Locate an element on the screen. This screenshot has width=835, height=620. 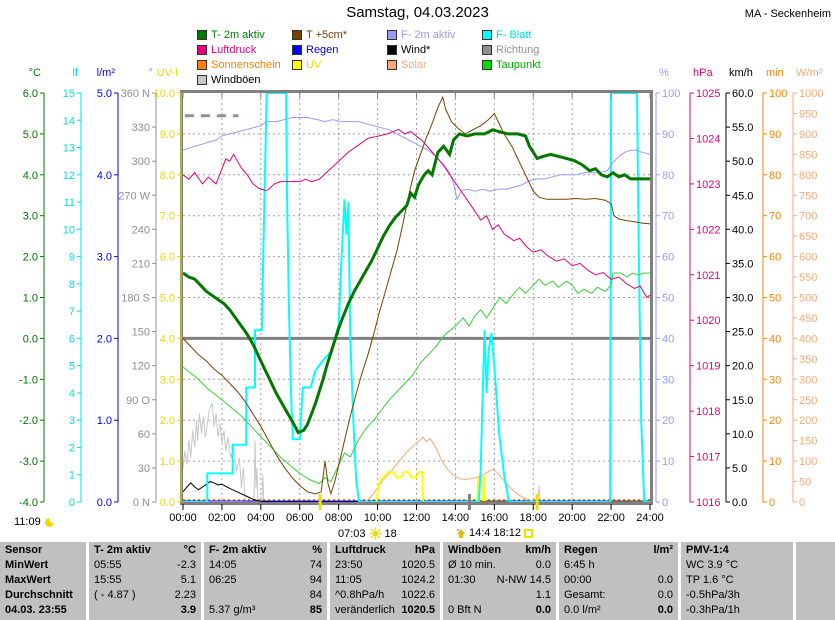
tick-label: 6.0 is located at coordinates (167, 258).